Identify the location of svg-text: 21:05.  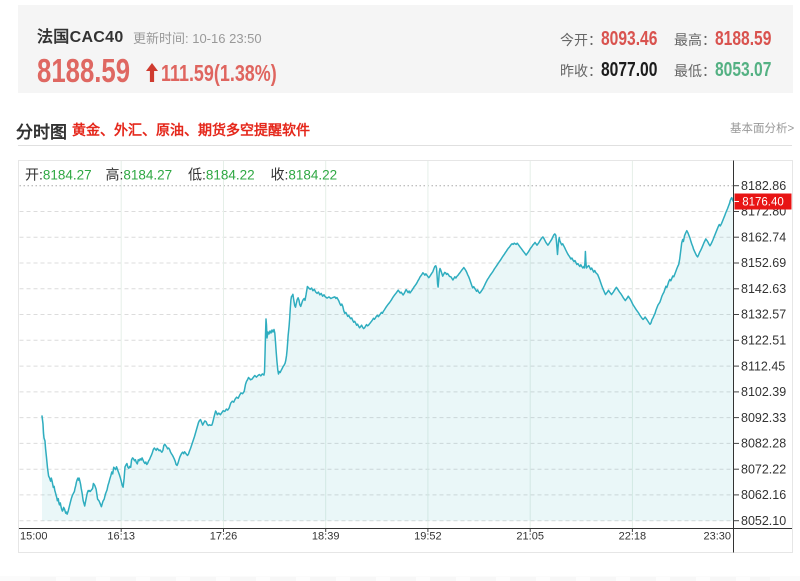
(530, 537).